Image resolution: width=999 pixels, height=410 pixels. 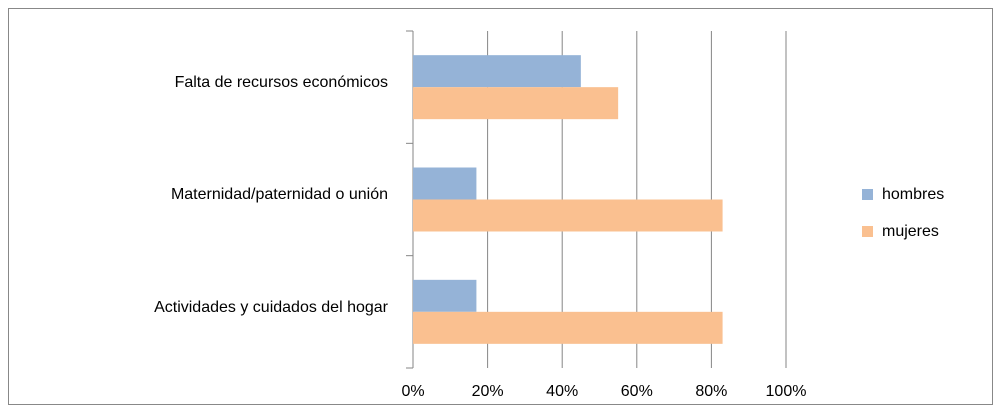 I want to click on category-label-box: Actividades y cuidados del hogar, so click(x=198, y=308).